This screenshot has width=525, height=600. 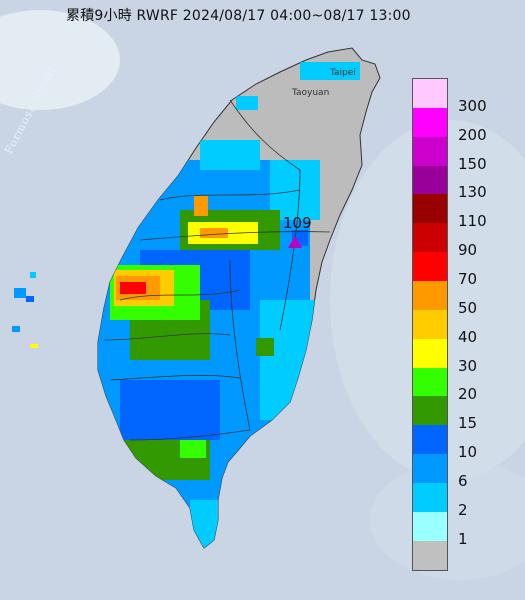 I want to click on legend-label: 300, so click(x=472, y=105).